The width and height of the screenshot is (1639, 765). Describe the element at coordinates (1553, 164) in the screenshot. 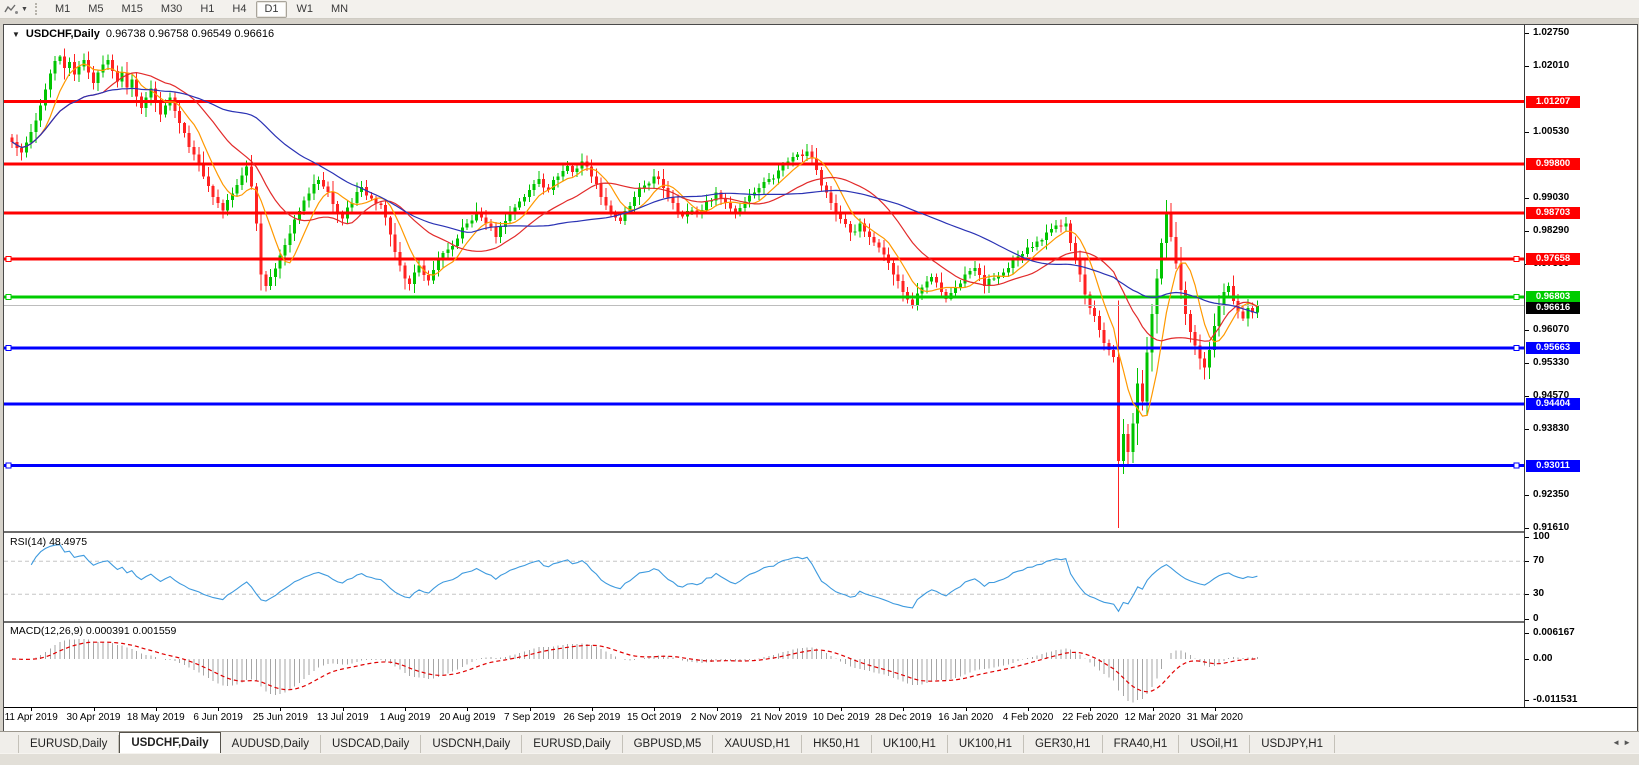

I see `price-line-badge-0.99800: 0.99800` at that location.